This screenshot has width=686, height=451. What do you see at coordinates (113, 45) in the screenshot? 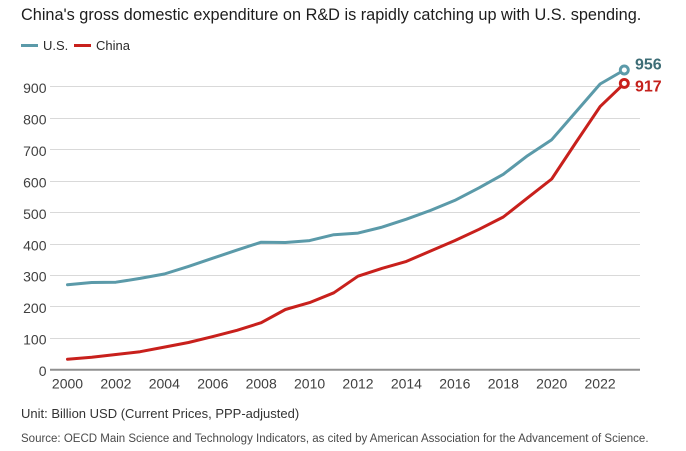
I see `svg-text: China` at bounding box center [113, 45].